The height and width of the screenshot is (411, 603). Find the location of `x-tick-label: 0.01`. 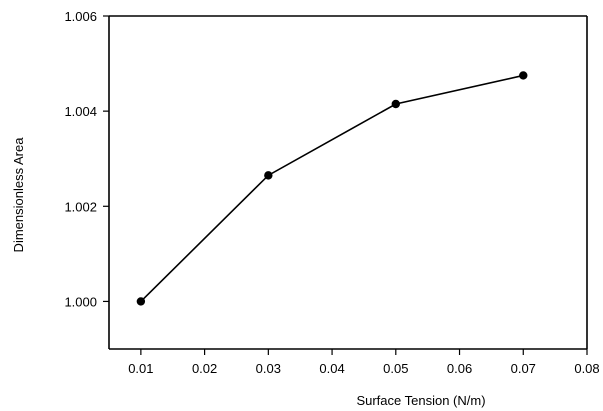

x-tick-label: 0.01 is located at coordinates (140, 368).